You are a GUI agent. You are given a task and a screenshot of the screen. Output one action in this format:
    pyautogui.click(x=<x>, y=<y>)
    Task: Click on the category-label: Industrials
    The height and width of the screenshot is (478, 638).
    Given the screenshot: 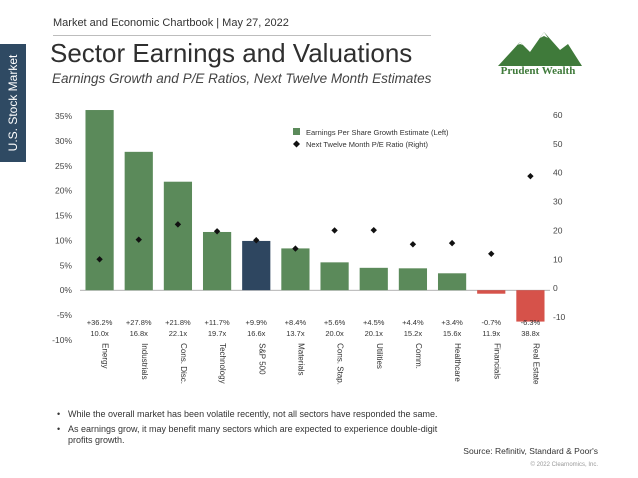 What is the action you would take?
    pyautogui.click(x=144, y=361)
    